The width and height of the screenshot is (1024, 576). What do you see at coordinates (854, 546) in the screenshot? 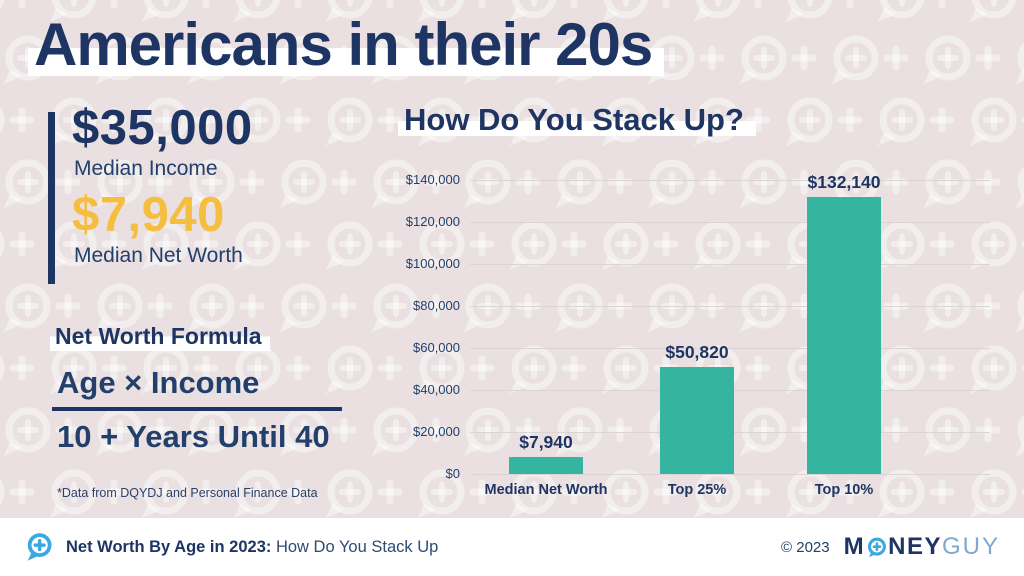
I see `brand-letter-m: M` at bounding box center [854, 546].